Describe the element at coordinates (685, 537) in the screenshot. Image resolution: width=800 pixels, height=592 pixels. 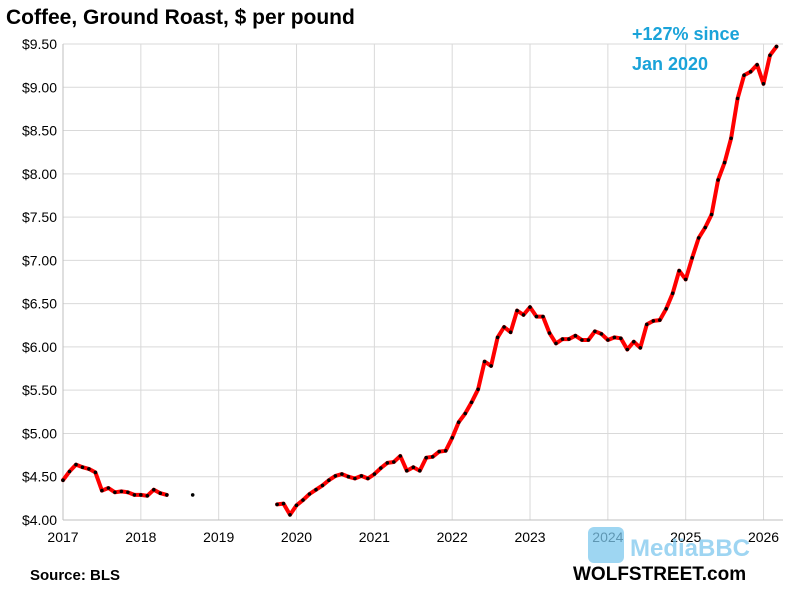
I see `x-tick-label: 2025` at that location.